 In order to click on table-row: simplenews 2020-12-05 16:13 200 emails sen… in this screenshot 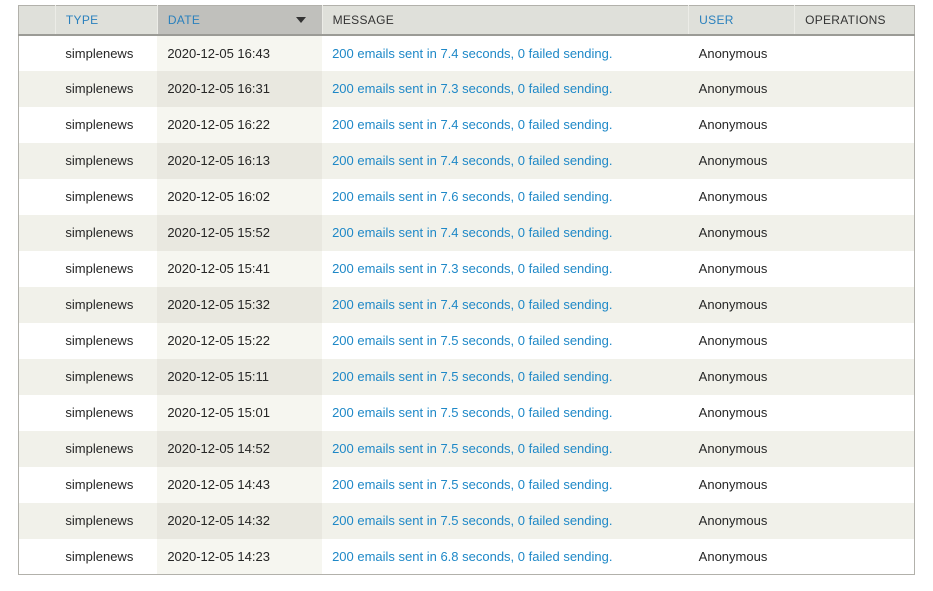, I will do `click(466, 160)`.